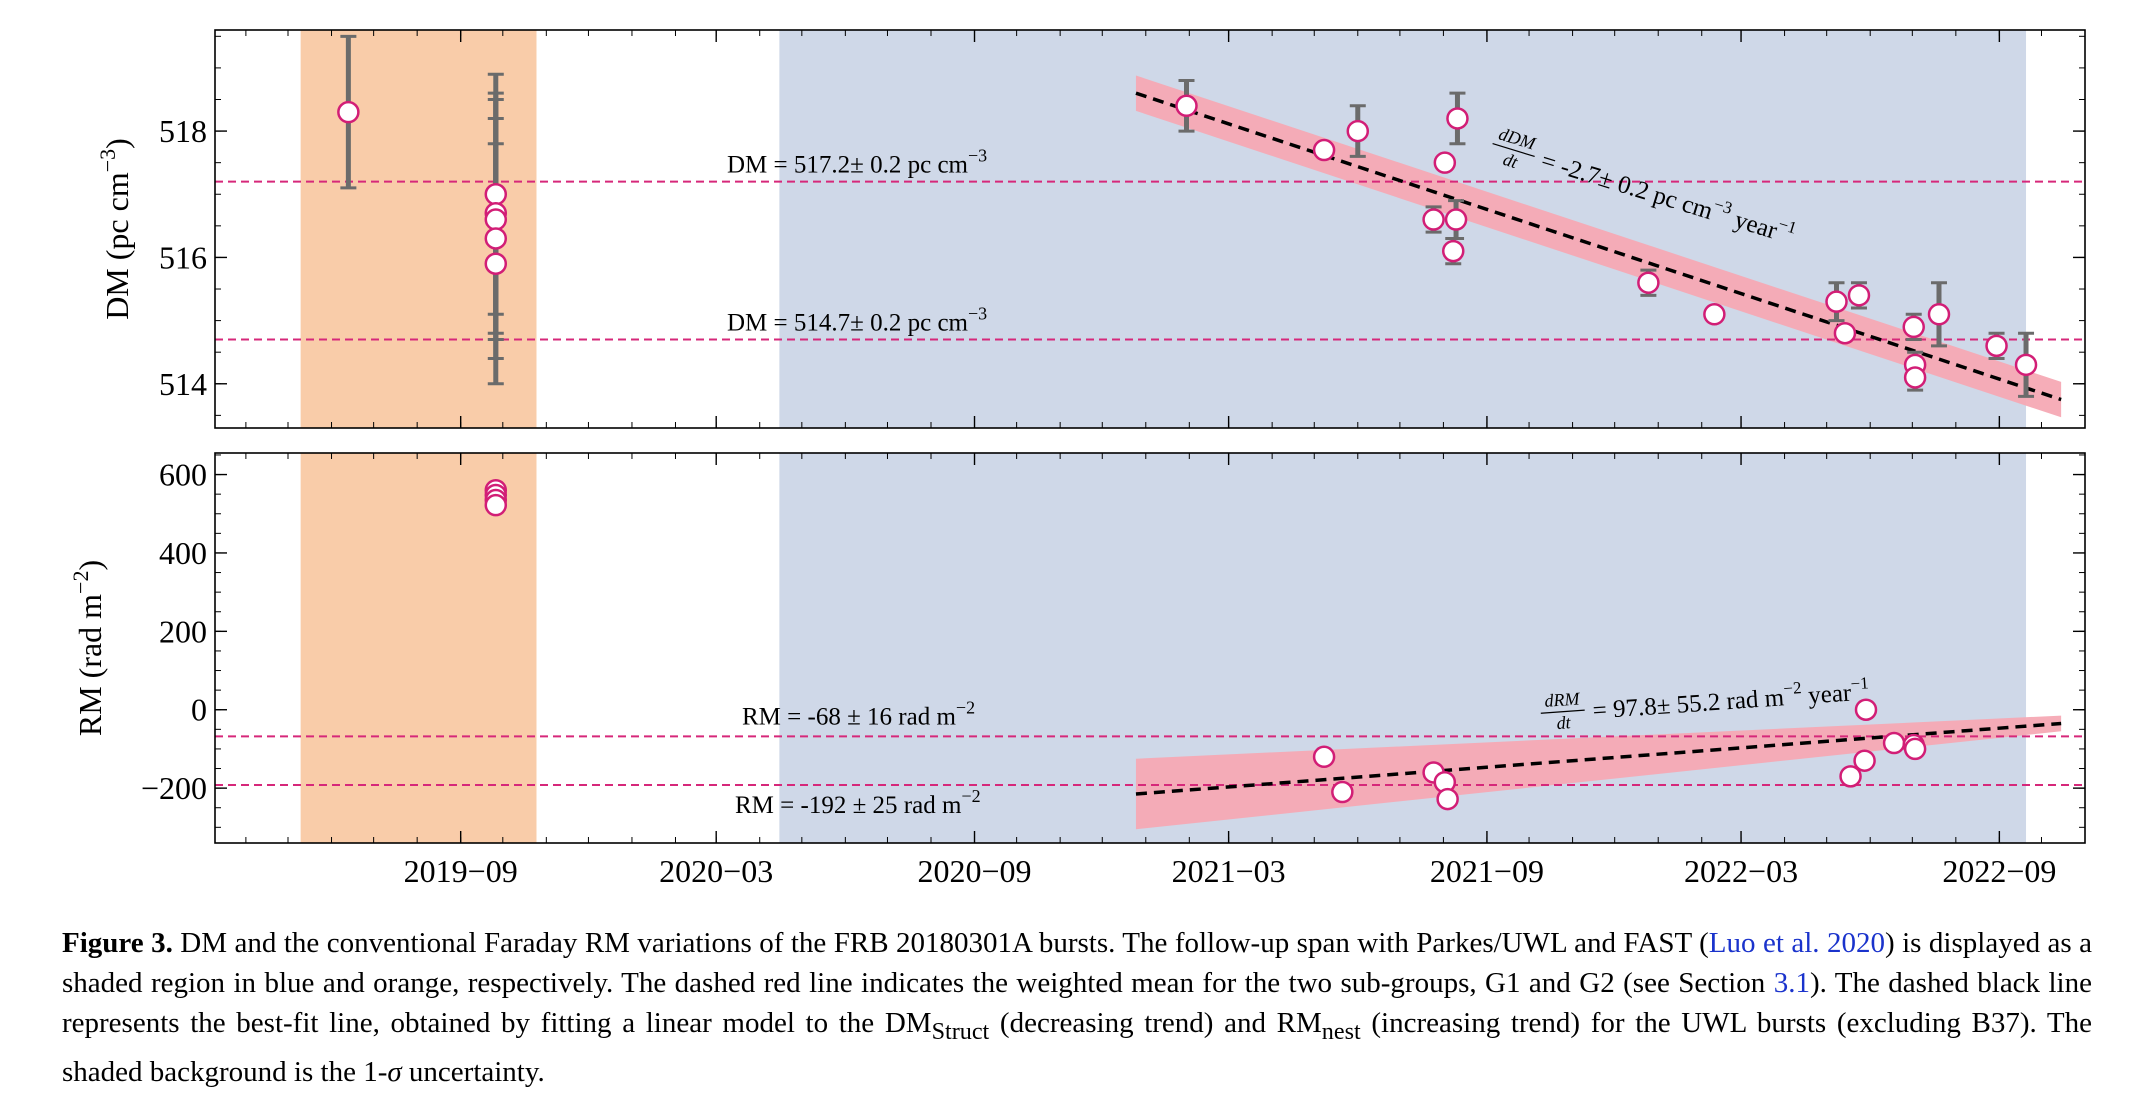  What do you see at coordinates (117, 246) in the screenshot?
I see `y-label-text: DM (pc cm` at bounding box center [117, 246].